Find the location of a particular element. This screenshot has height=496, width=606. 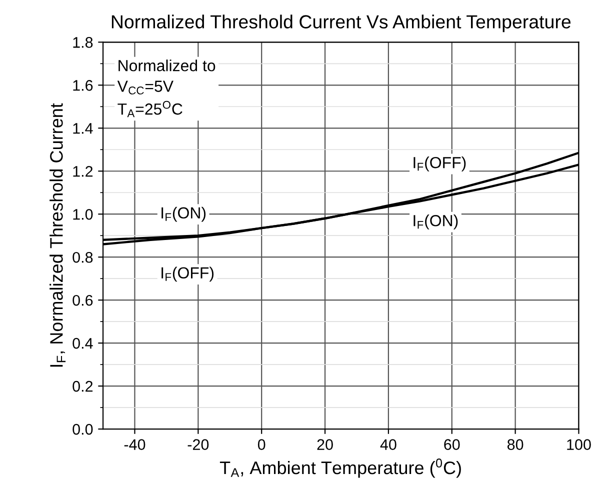

y-tick-label: 1.0 is located at coordinates (83, 214).